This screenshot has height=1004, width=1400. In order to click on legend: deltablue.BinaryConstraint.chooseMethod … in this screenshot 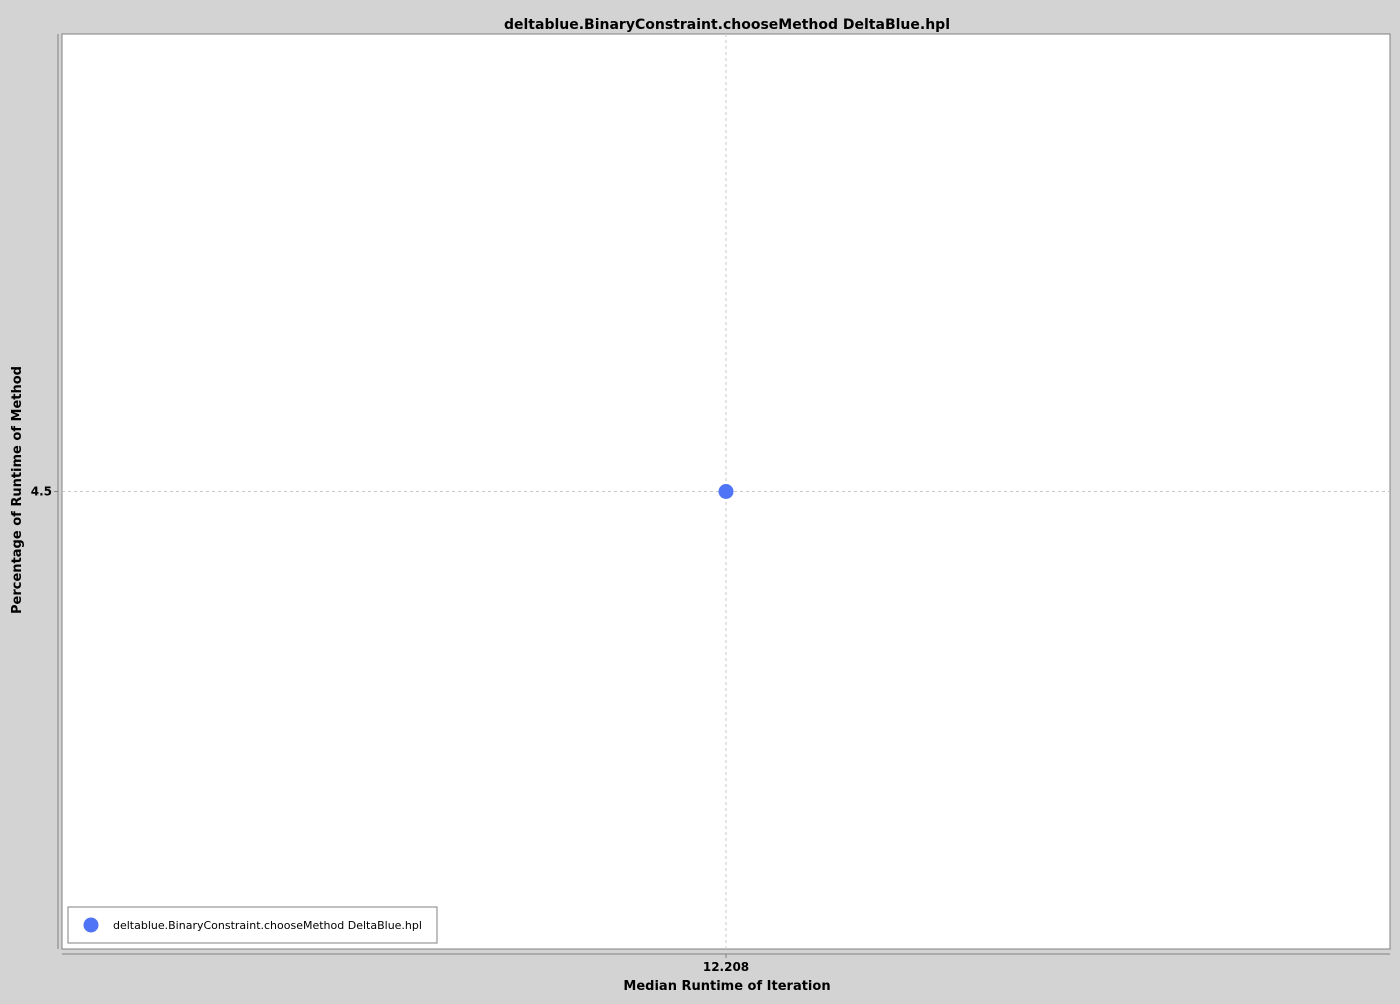, I will do `click(252, 925)`.